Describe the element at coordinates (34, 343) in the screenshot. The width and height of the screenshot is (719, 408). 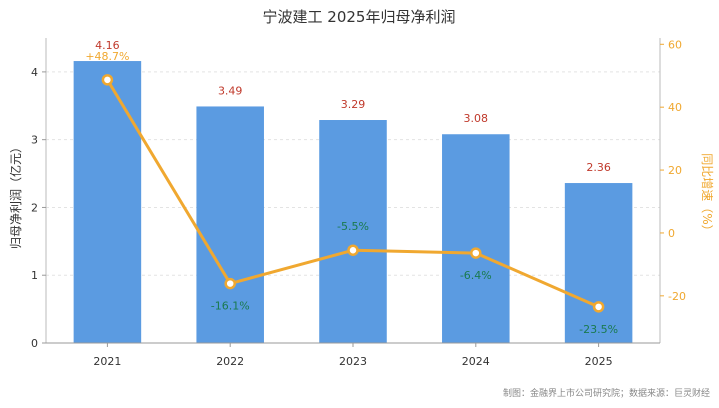
I see `y-left-tick-label: 0` at that location.